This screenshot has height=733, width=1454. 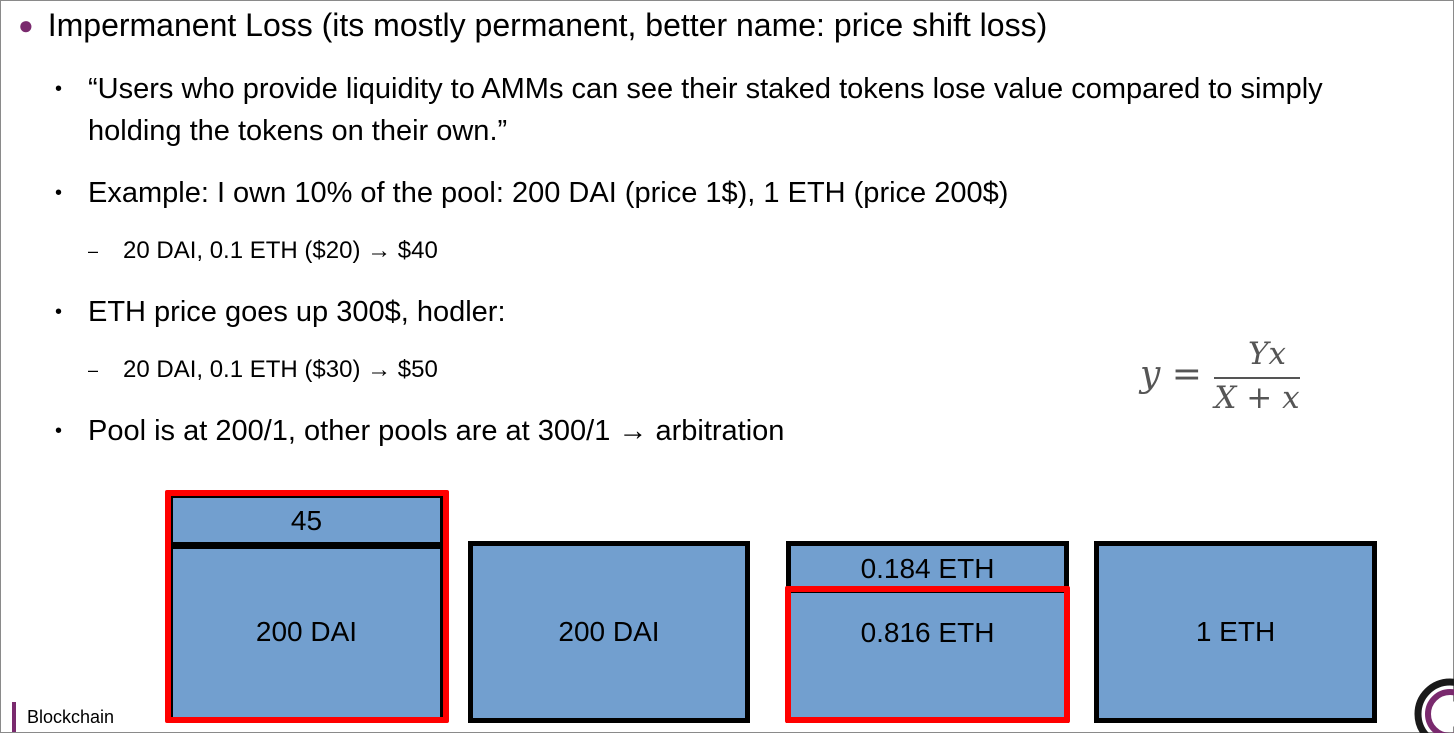 I want to click on university-logo-icon, so click(x=1434, y=705).